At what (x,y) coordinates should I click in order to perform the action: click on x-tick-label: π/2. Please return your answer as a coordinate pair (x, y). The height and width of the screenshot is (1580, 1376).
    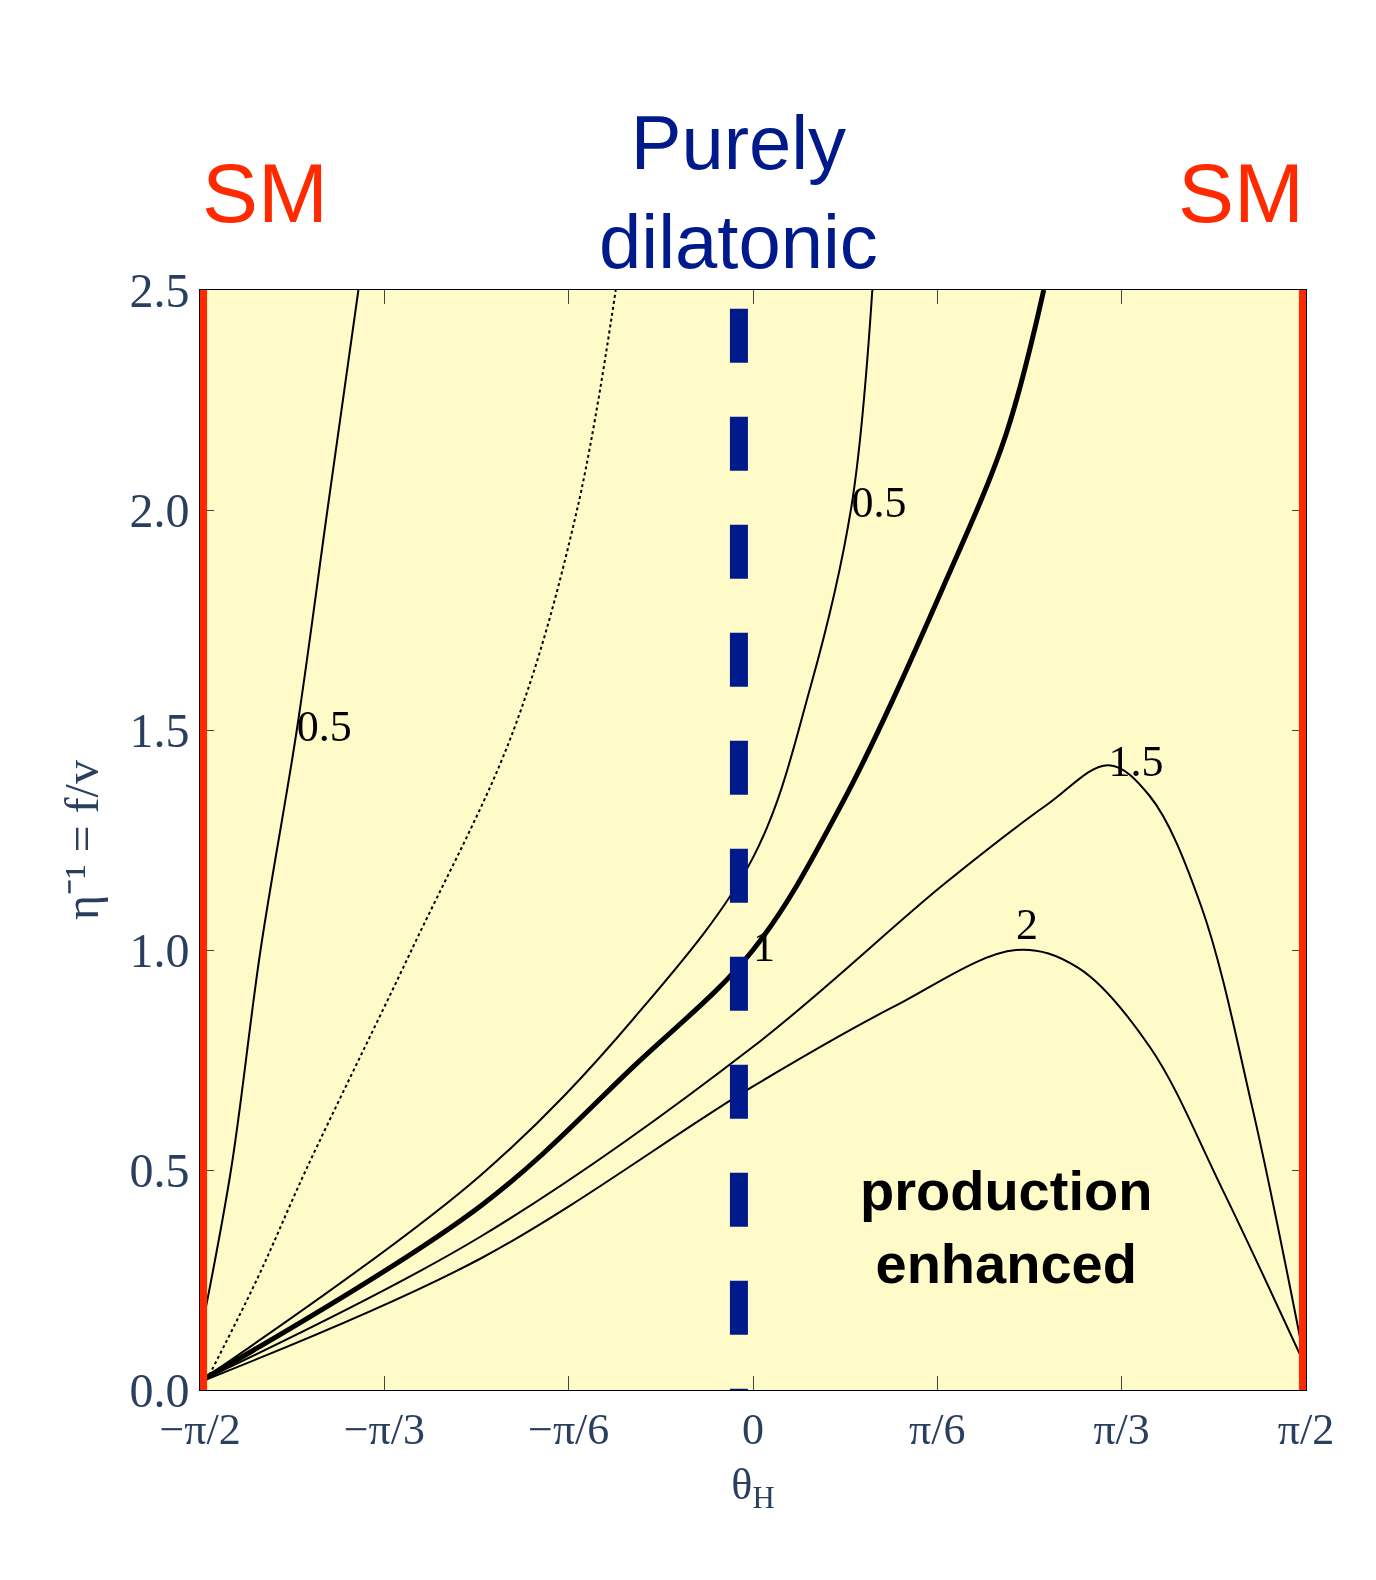
    Looking at the image, I should click on (1306, 1429).